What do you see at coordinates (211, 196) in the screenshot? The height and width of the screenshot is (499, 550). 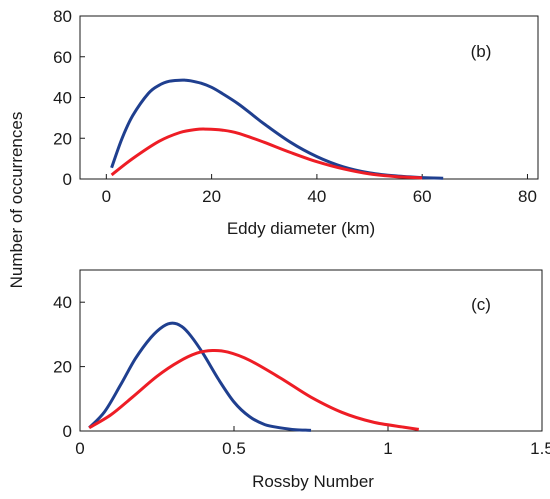 I see `x-tick-label: 20` at bounding box center [211, 196].